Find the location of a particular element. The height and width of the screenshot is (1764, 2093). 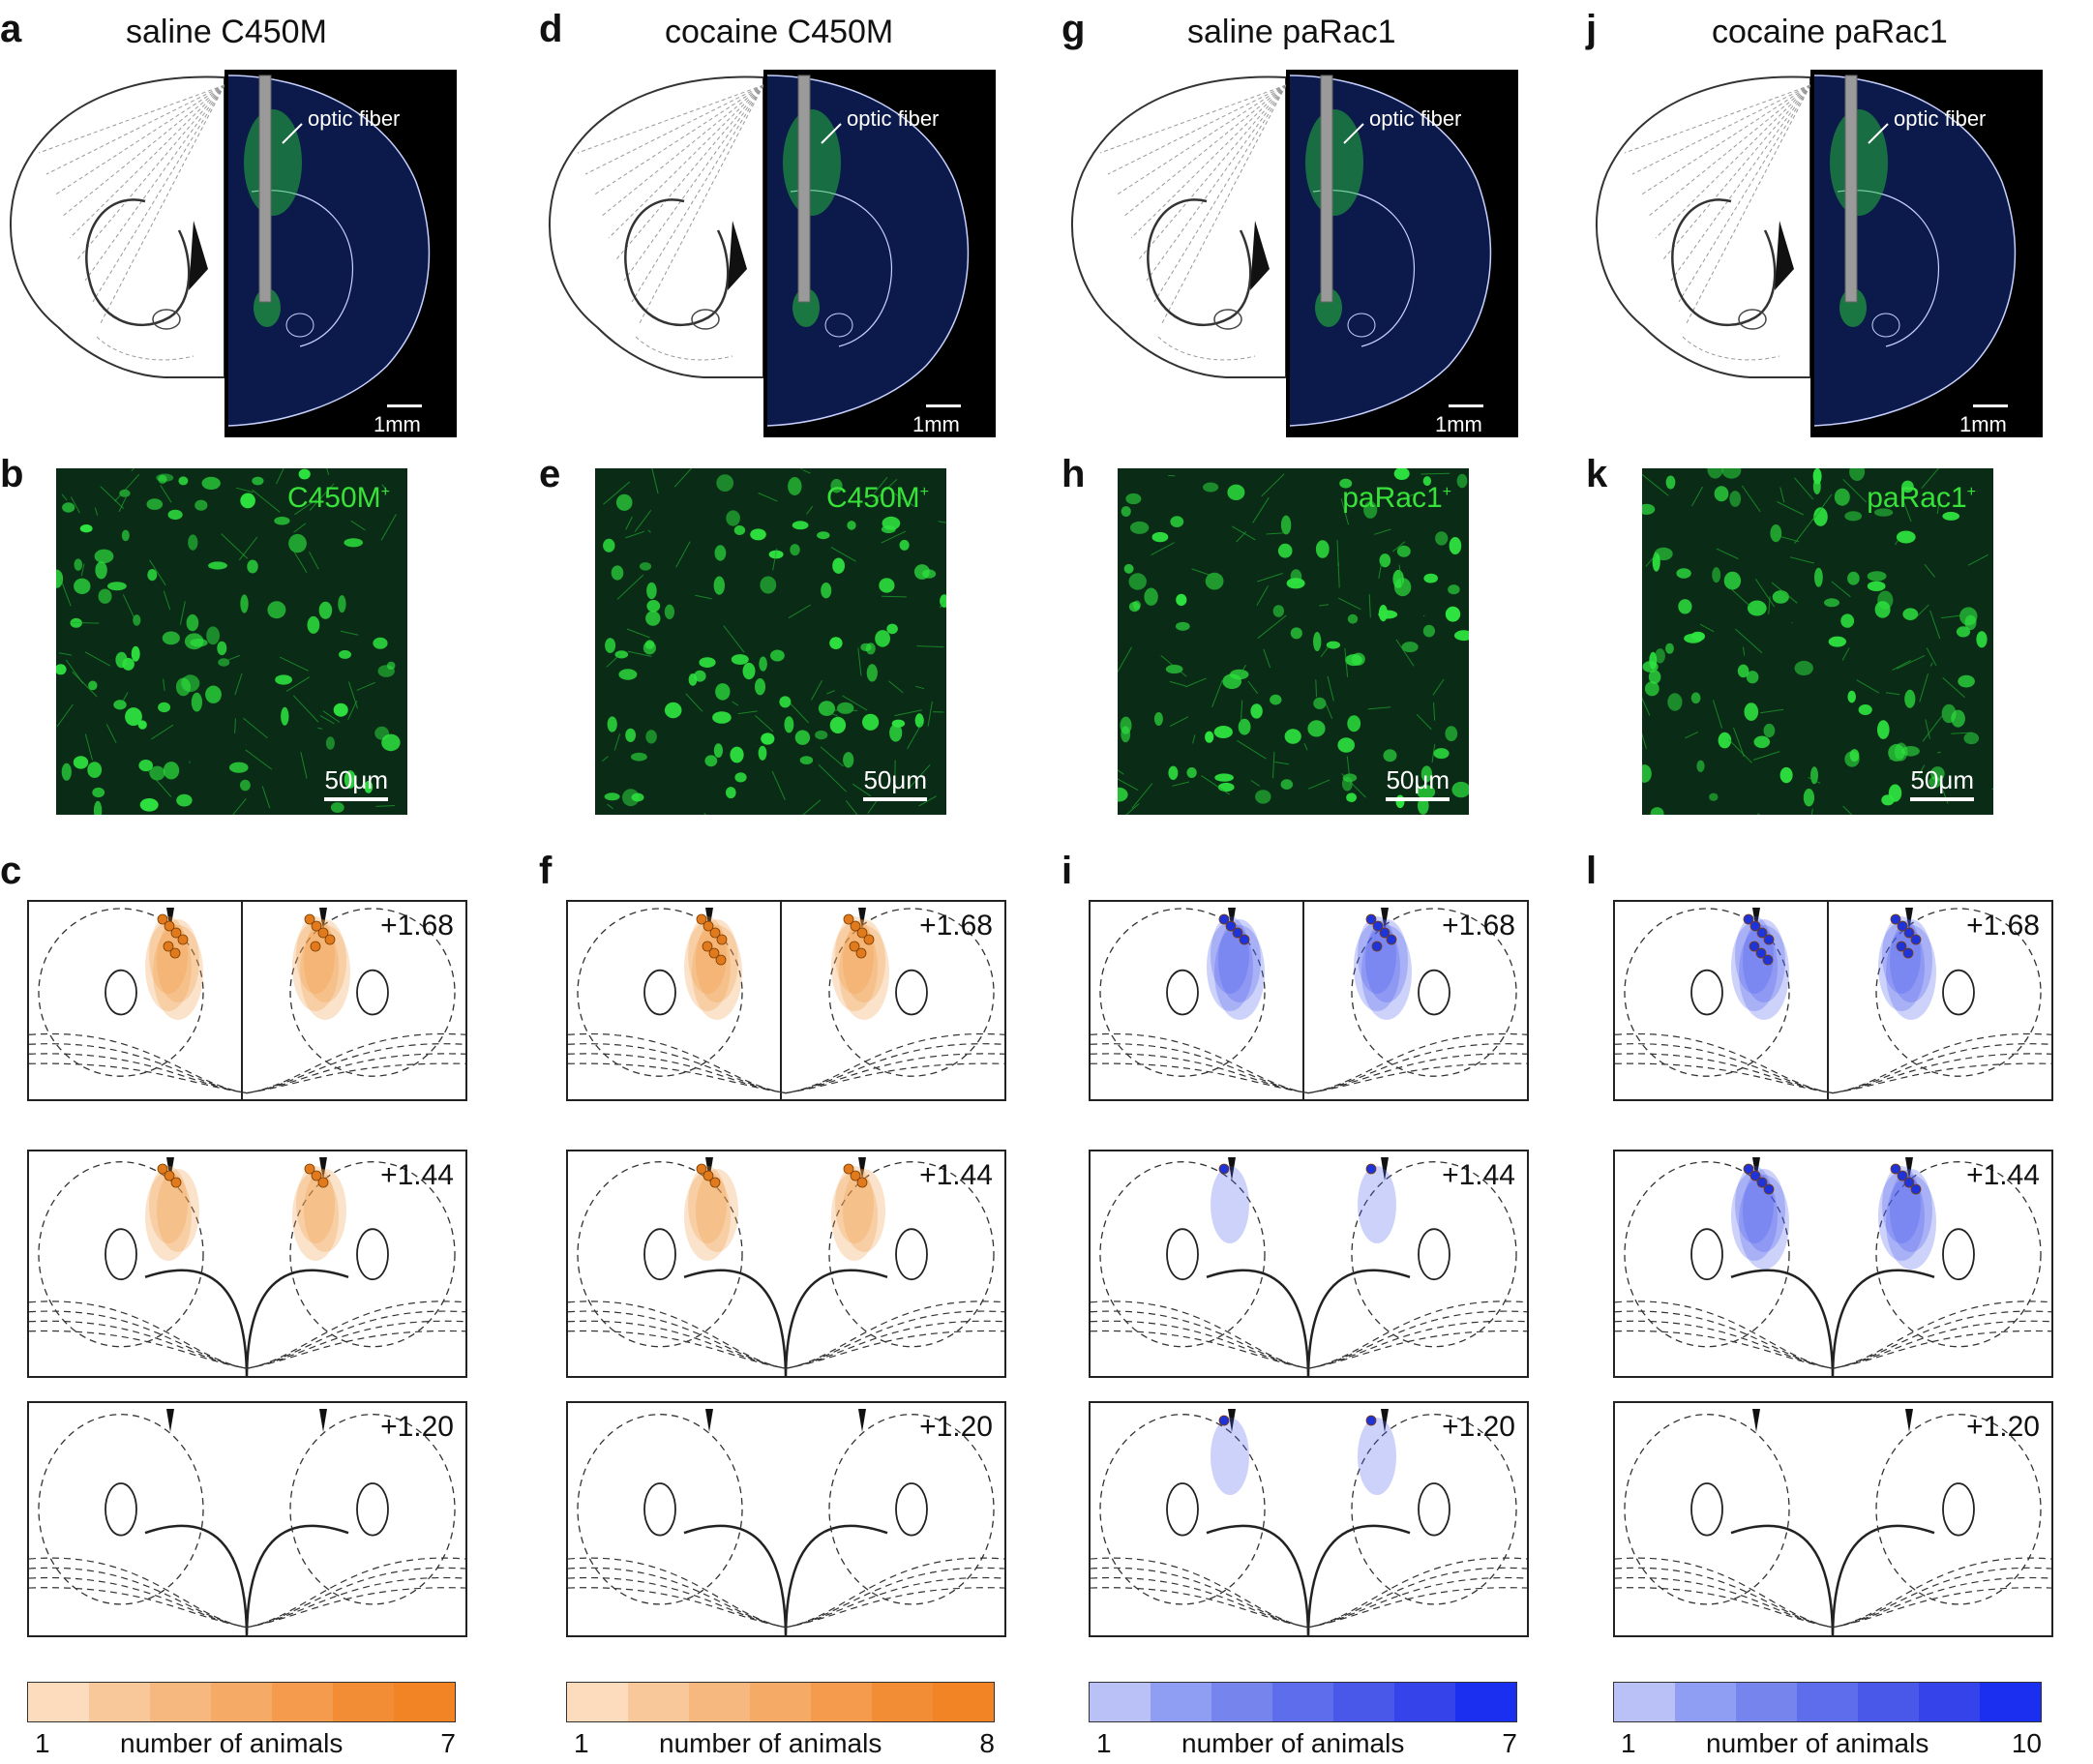

marker-name: C450M is located at coordinates (872, 498).